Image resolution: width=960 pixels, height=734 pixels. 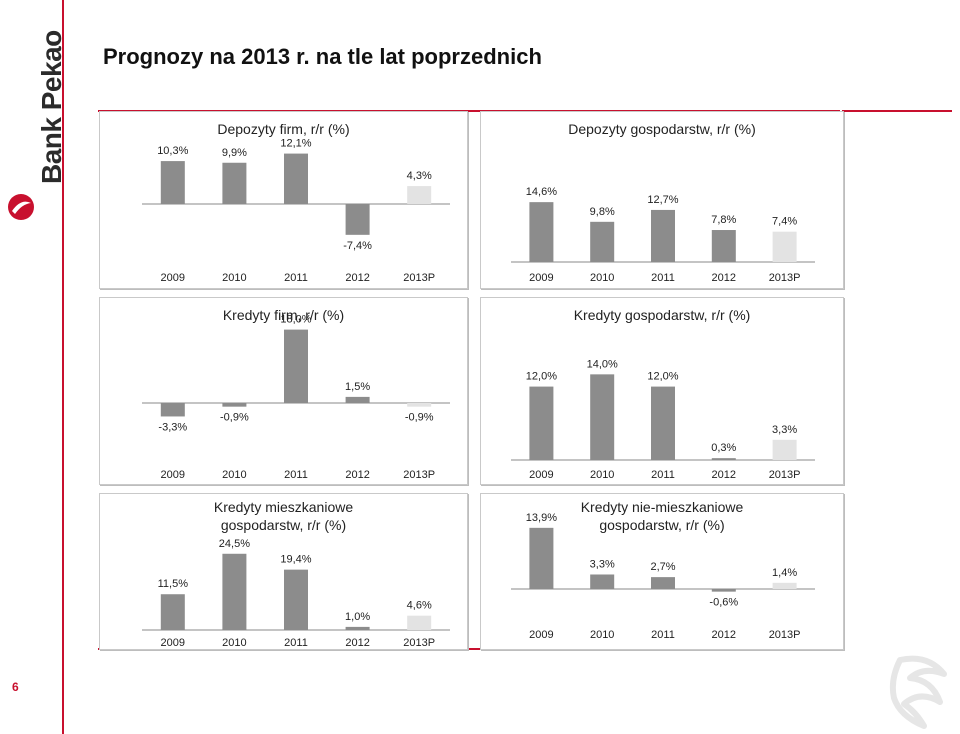 What do you see at coordinates (723, 603) in the screenshot?
I see `data-label-2012: -0,6%` at bounding box center [723, 603].